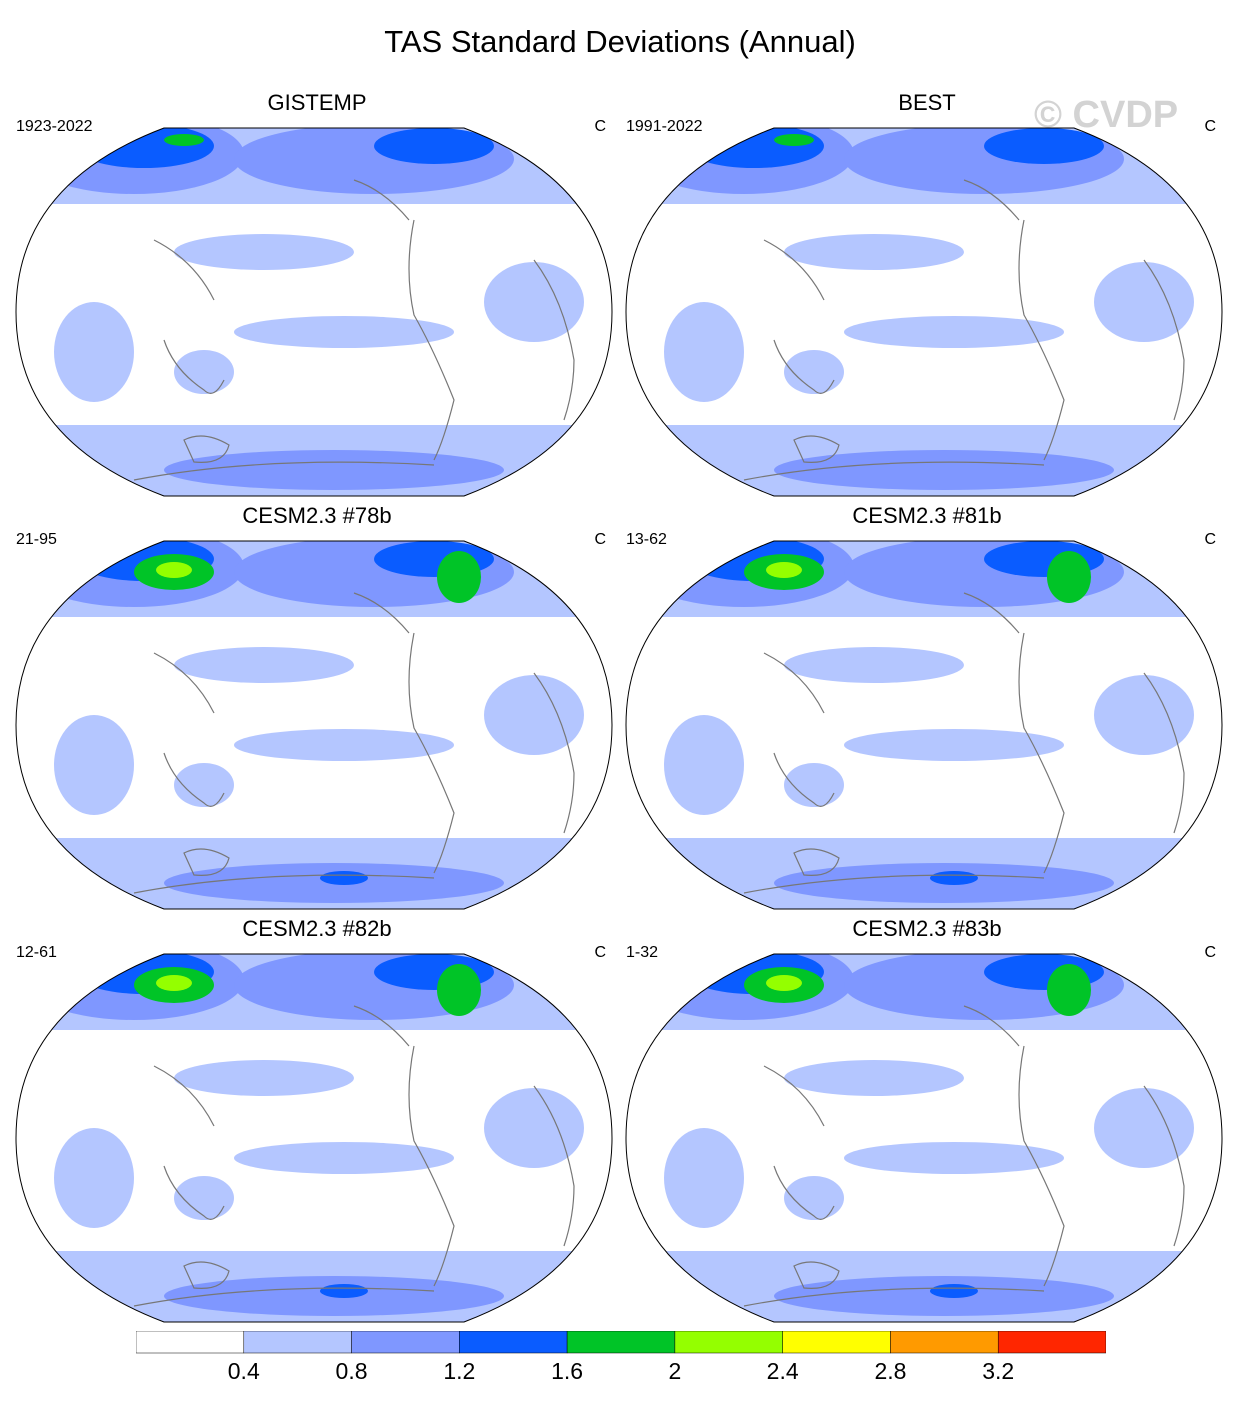 The width and height of the screenshot is (1240, 1411). I want to click on panel-period: 1-32, so click(642, 952).